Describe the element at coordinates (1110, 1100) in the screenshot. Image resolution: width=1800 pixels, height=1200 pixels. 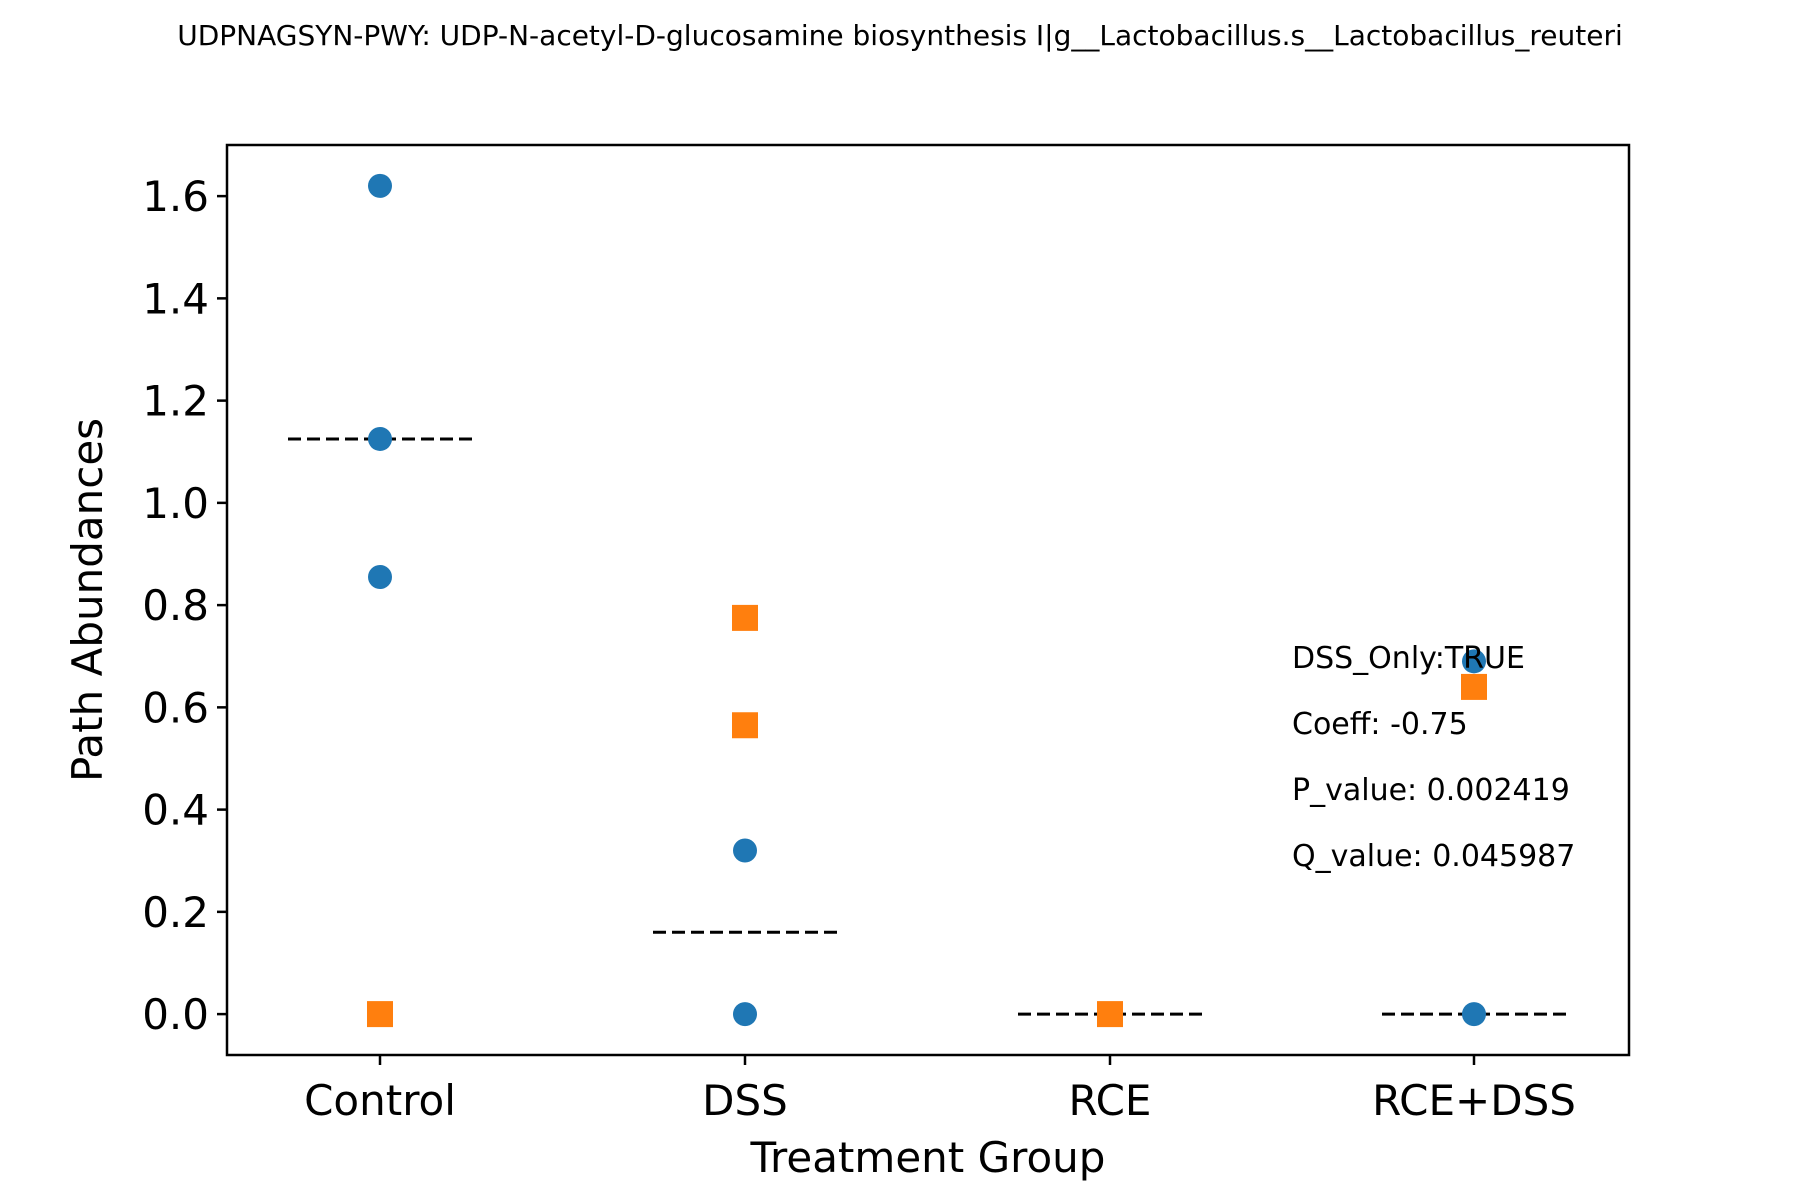
I see `x-tick-label: RCE` at that location.